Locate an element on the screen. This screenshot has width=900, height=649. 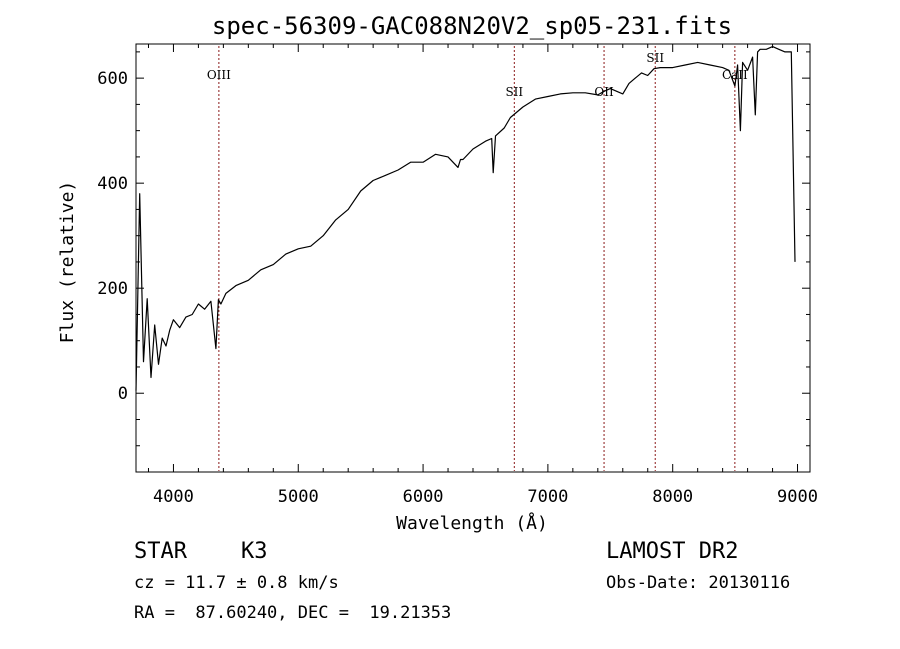
line-marker-label: OIII is located at coordinates (219, 75).